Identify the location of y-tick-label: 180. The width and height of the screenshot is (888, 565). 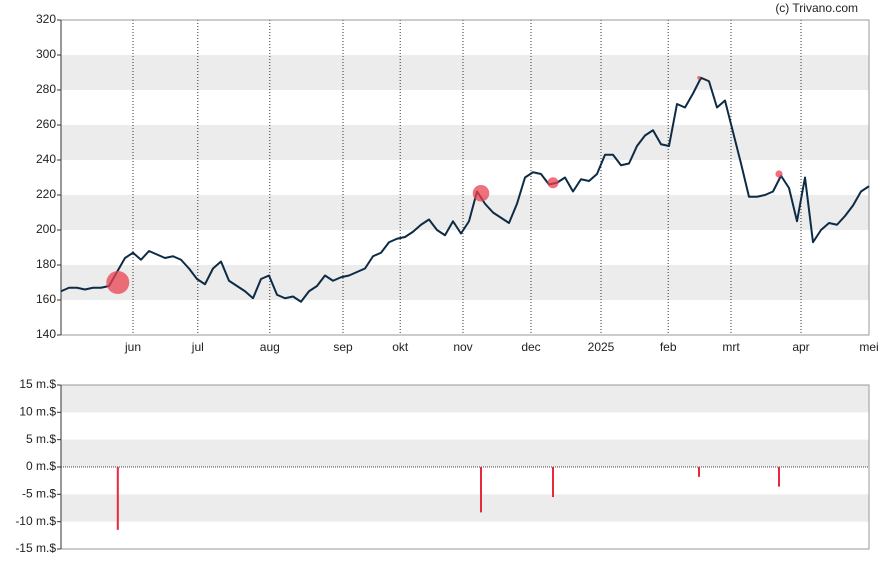
(46, 264).